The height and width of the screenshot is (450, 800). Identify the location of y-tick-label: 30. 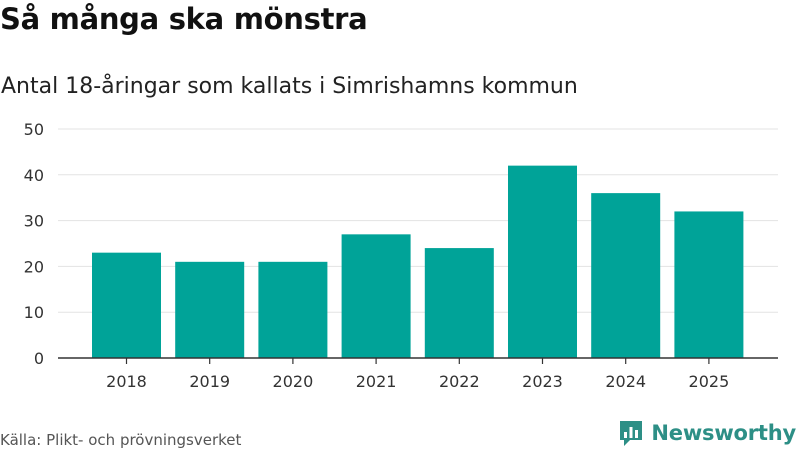
(34, 221).